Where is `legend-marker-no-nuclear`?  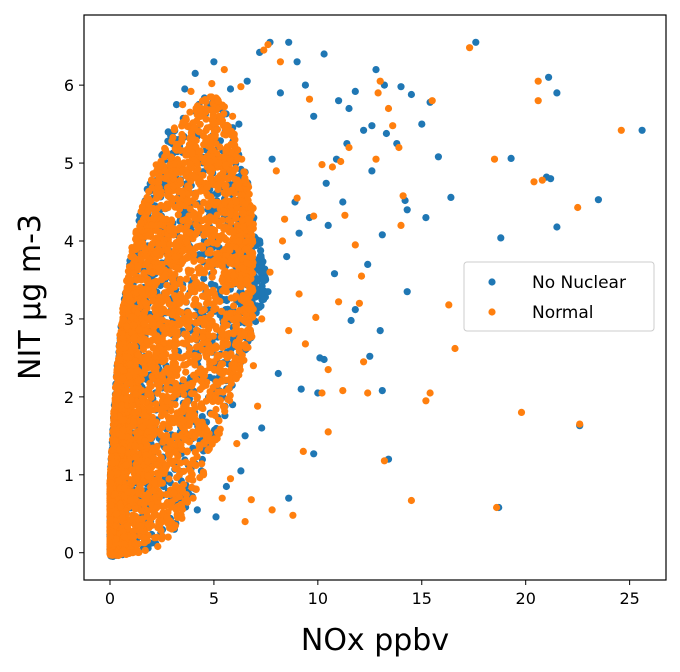 legend-marker-no-nuclear is located at coordinates (492, 282).